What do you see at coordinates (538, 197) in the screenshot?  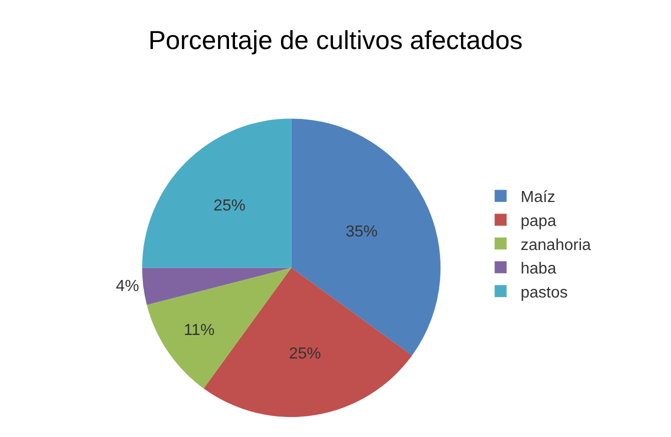 I see `legend-label: Maíz` at bounding box center [538, 197].